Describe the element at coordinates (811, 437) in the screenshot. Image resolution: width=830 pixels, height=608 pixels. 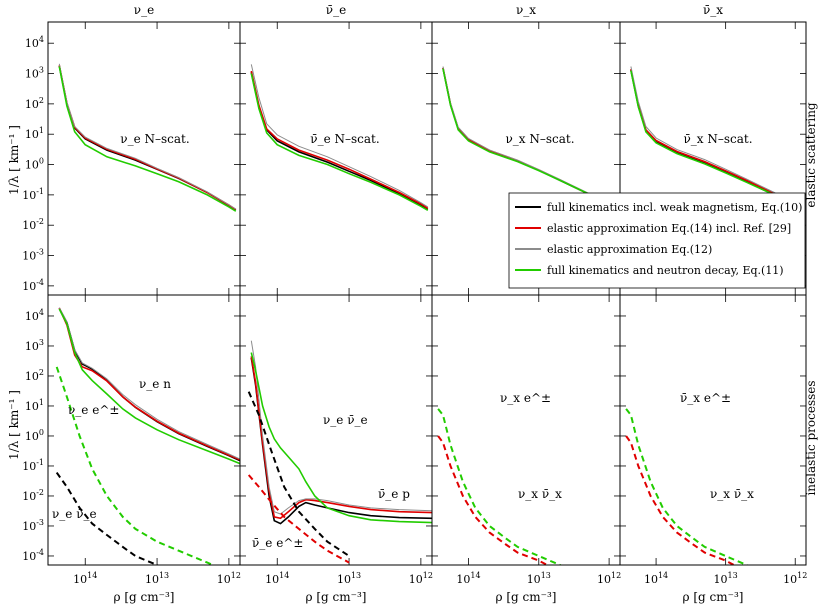
I see `row-label-inelastic: inelastic processes` at that location.